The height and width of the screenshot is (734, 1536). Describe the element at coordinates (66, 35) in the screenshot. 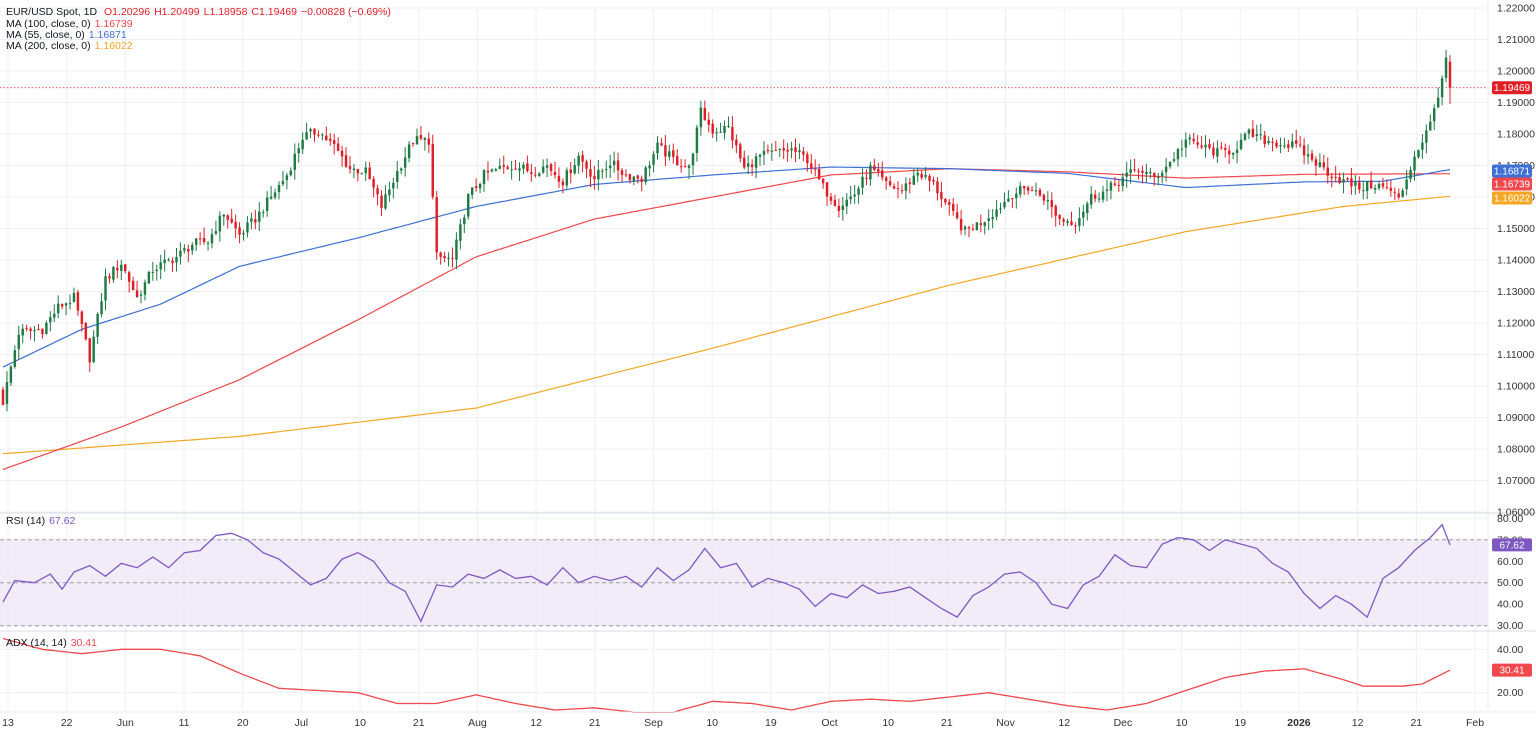

I see `ma55-legend: MA (55, close, 0) 1.16871` at that location.